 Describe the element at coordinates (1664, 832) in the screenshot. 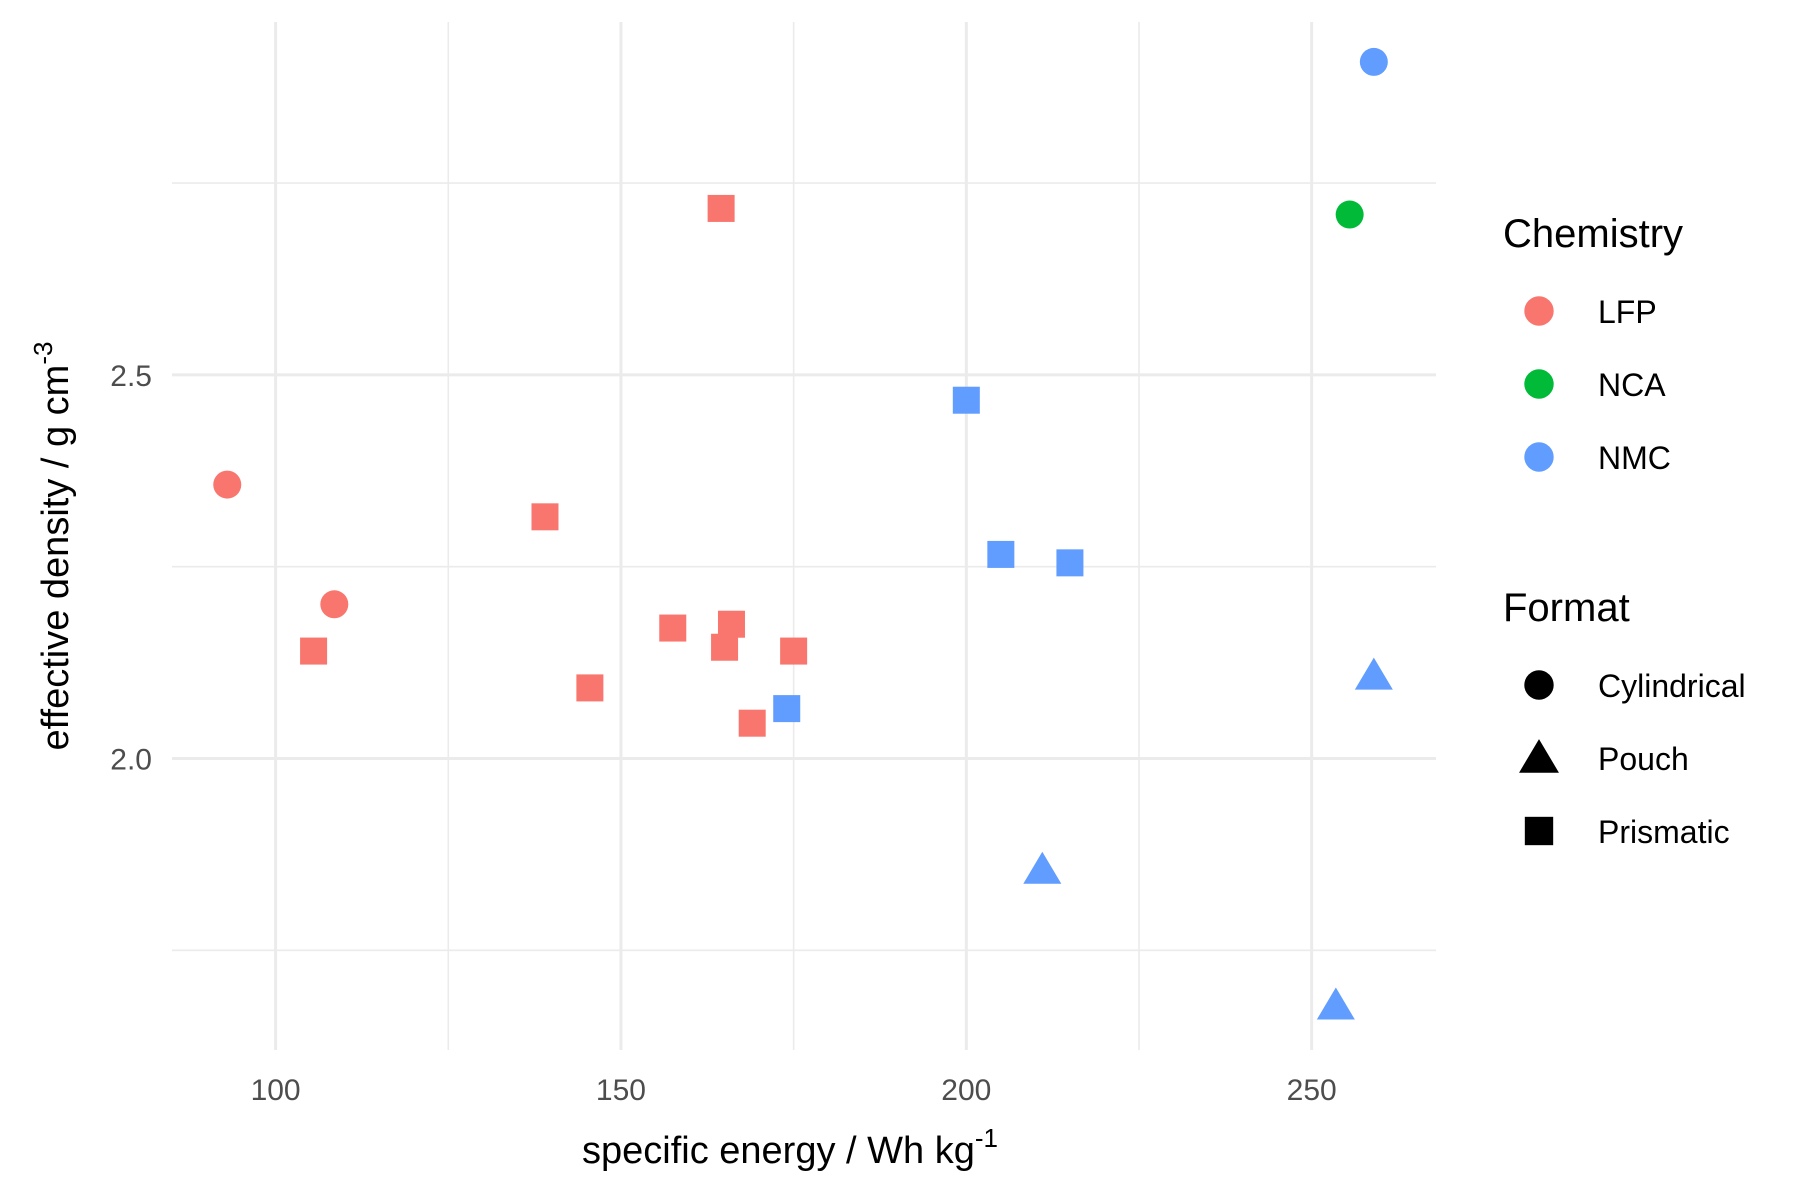

I see `legend-label: Prismatic` at that location.